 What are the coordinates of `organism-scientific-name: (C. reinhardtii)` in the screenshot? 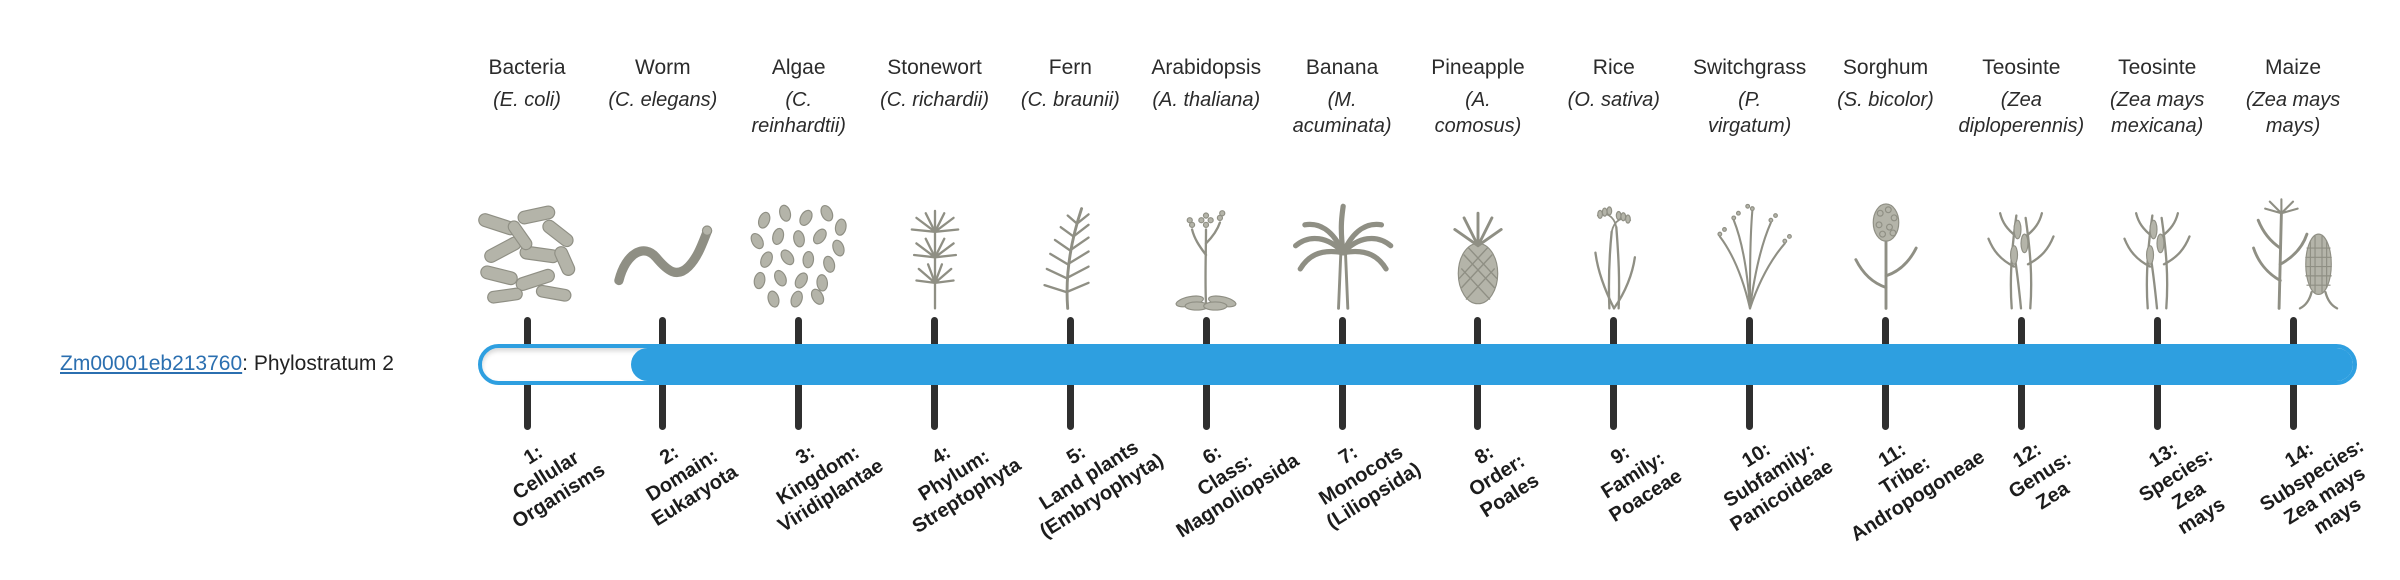 It's located at (798, 113).